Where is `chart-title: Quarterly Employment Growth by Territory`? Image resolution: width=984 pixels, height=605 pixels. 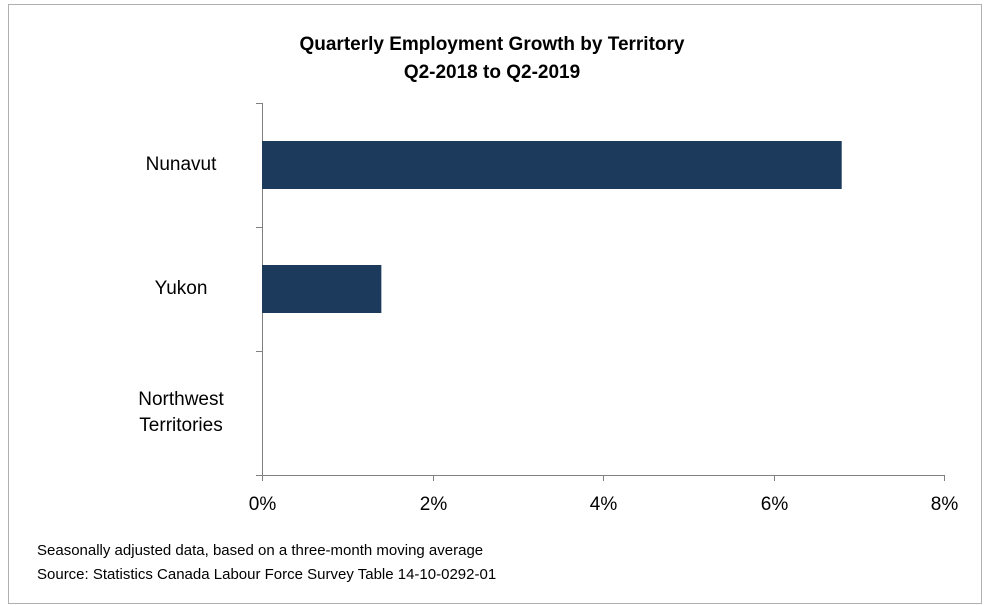 chart-title: Quarterly Employment Growth by Territory is located at coordinates (492, 44).